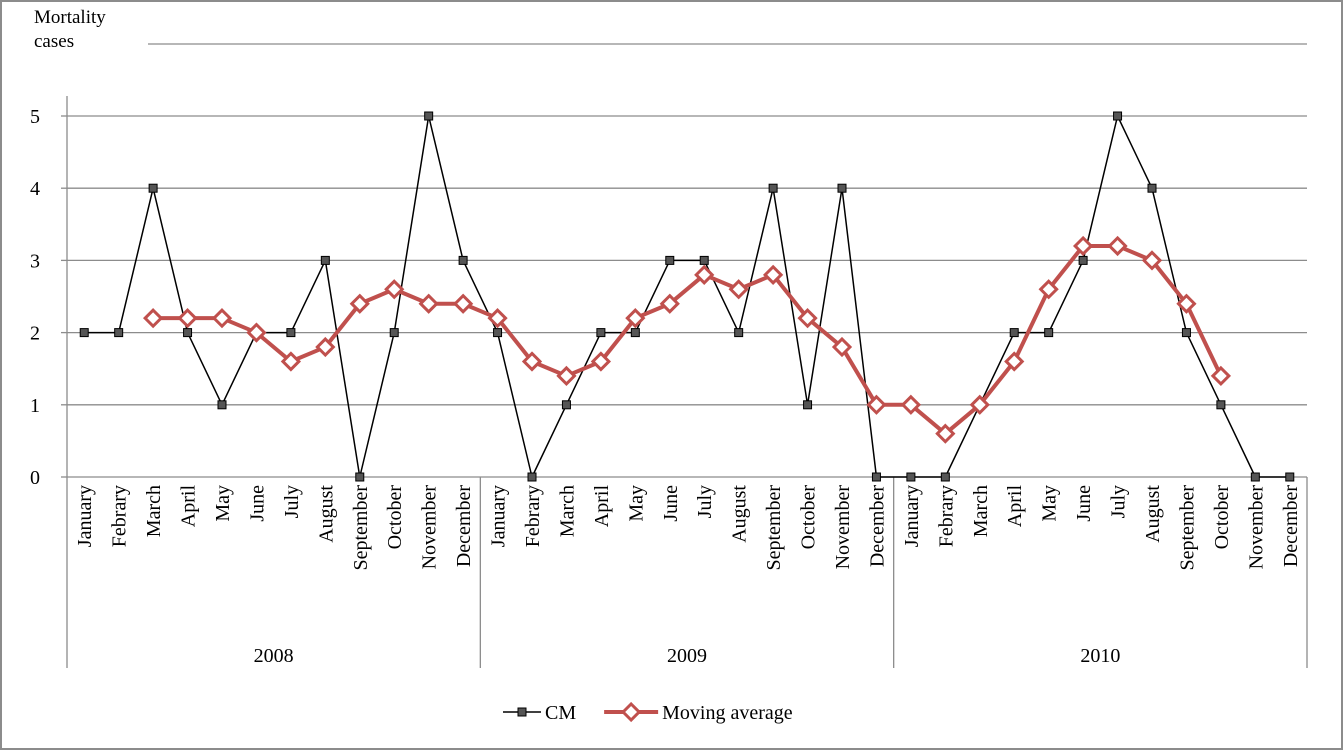 The height and width of the screenshot is (750, 1343). I want to click on y-tick-label: 3, so click(35, 261).